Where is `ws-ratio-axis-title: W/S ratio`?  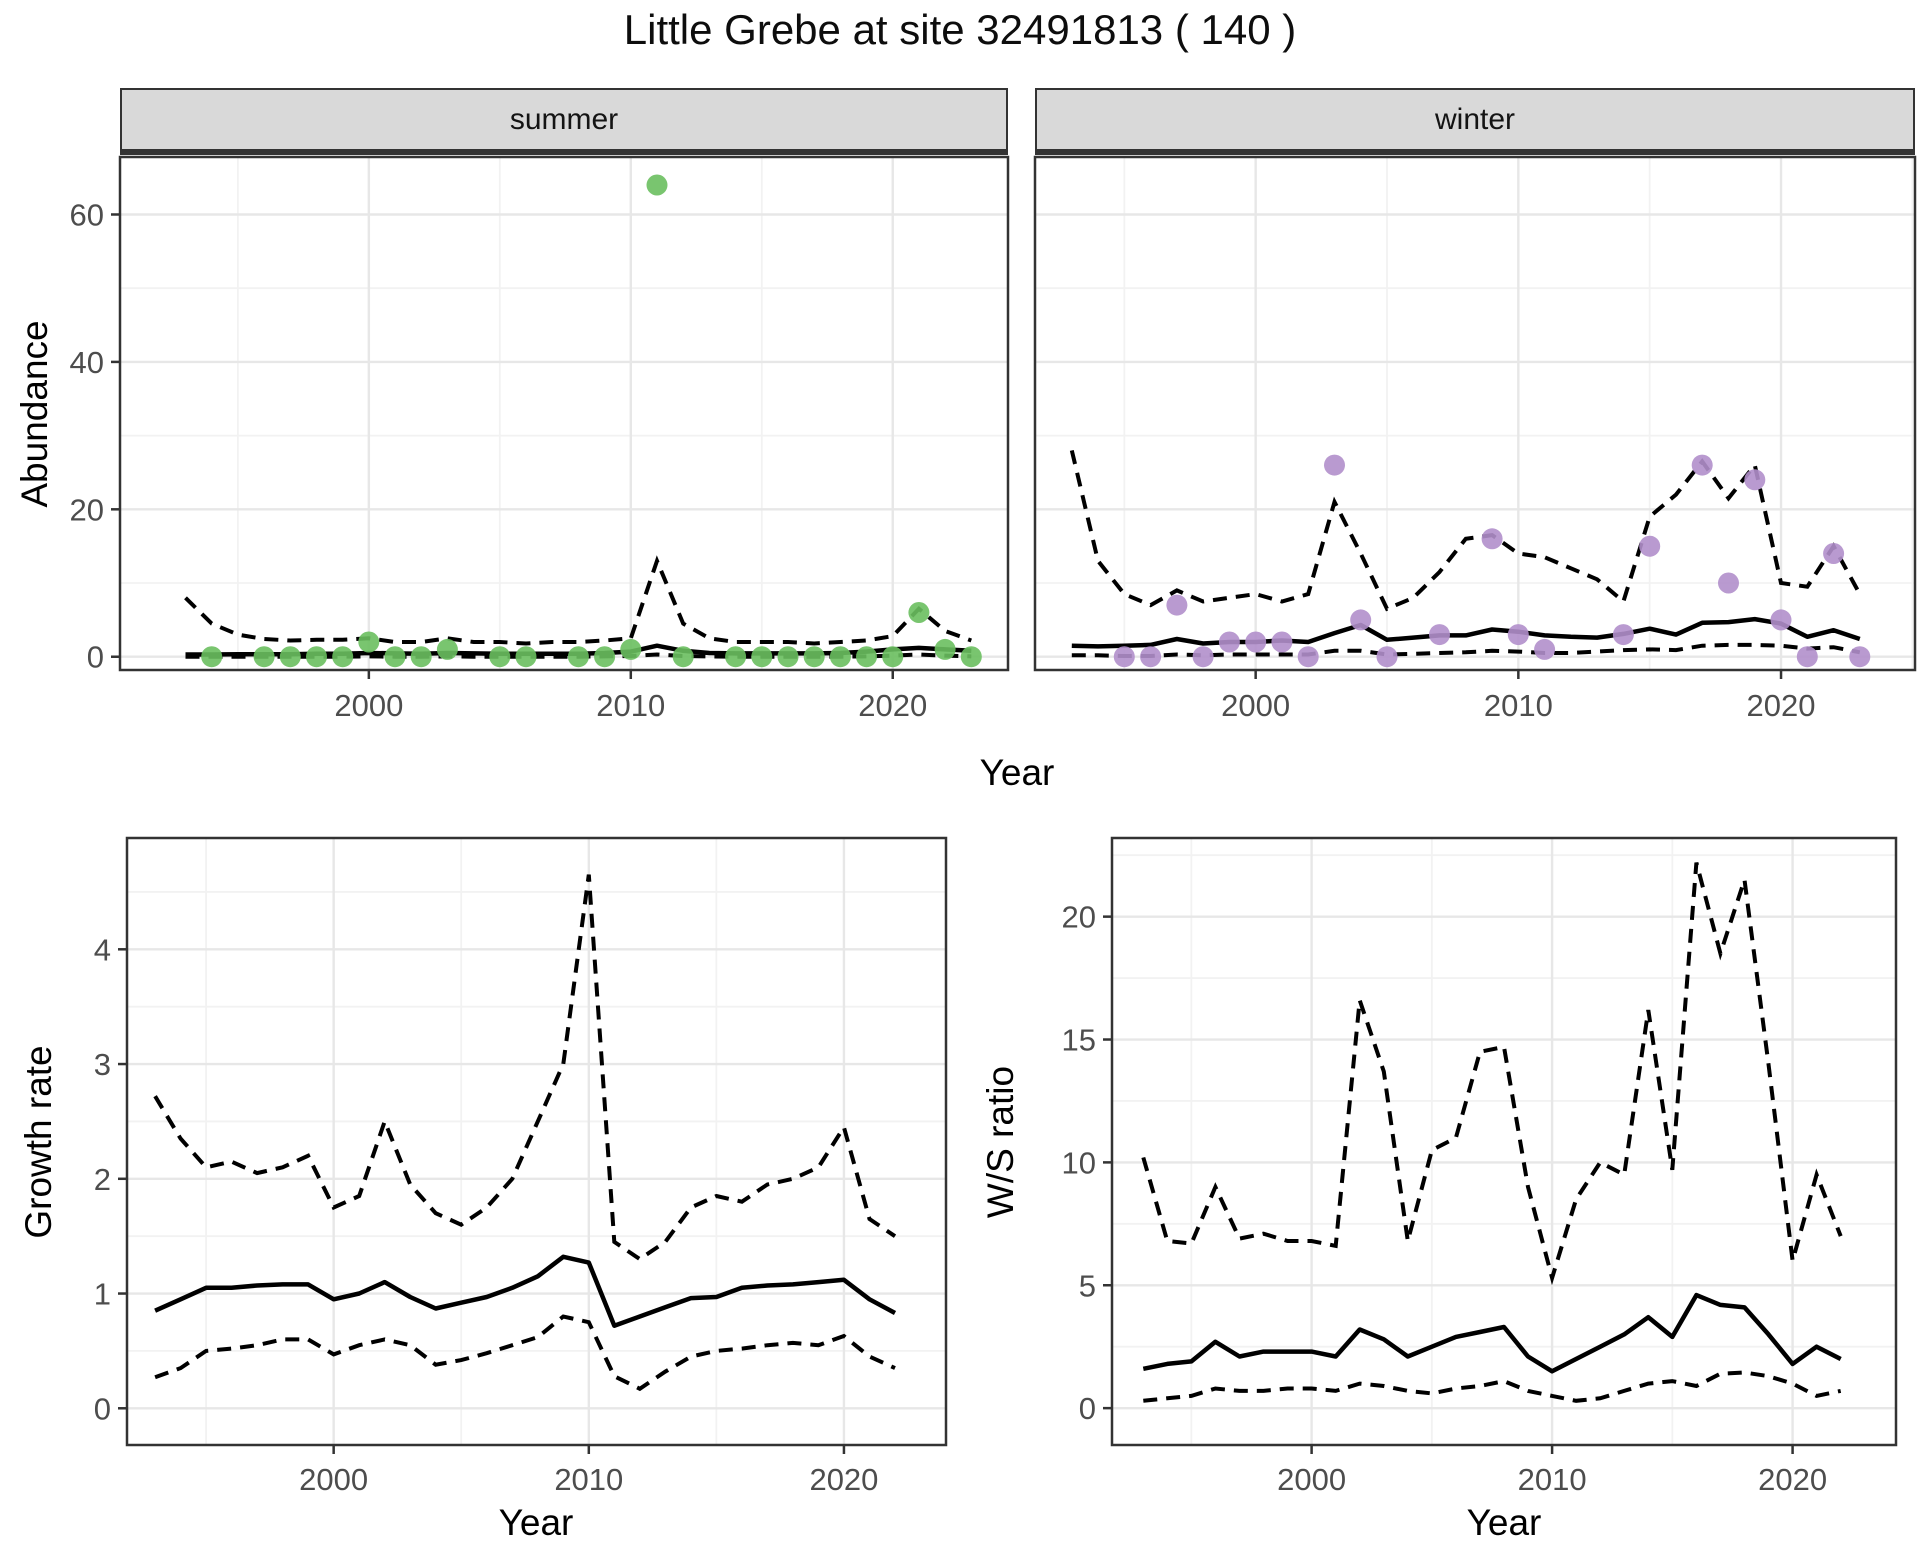 ws-ratio-axis-title: W/S ratio is located at coordinates (1000, 1142).